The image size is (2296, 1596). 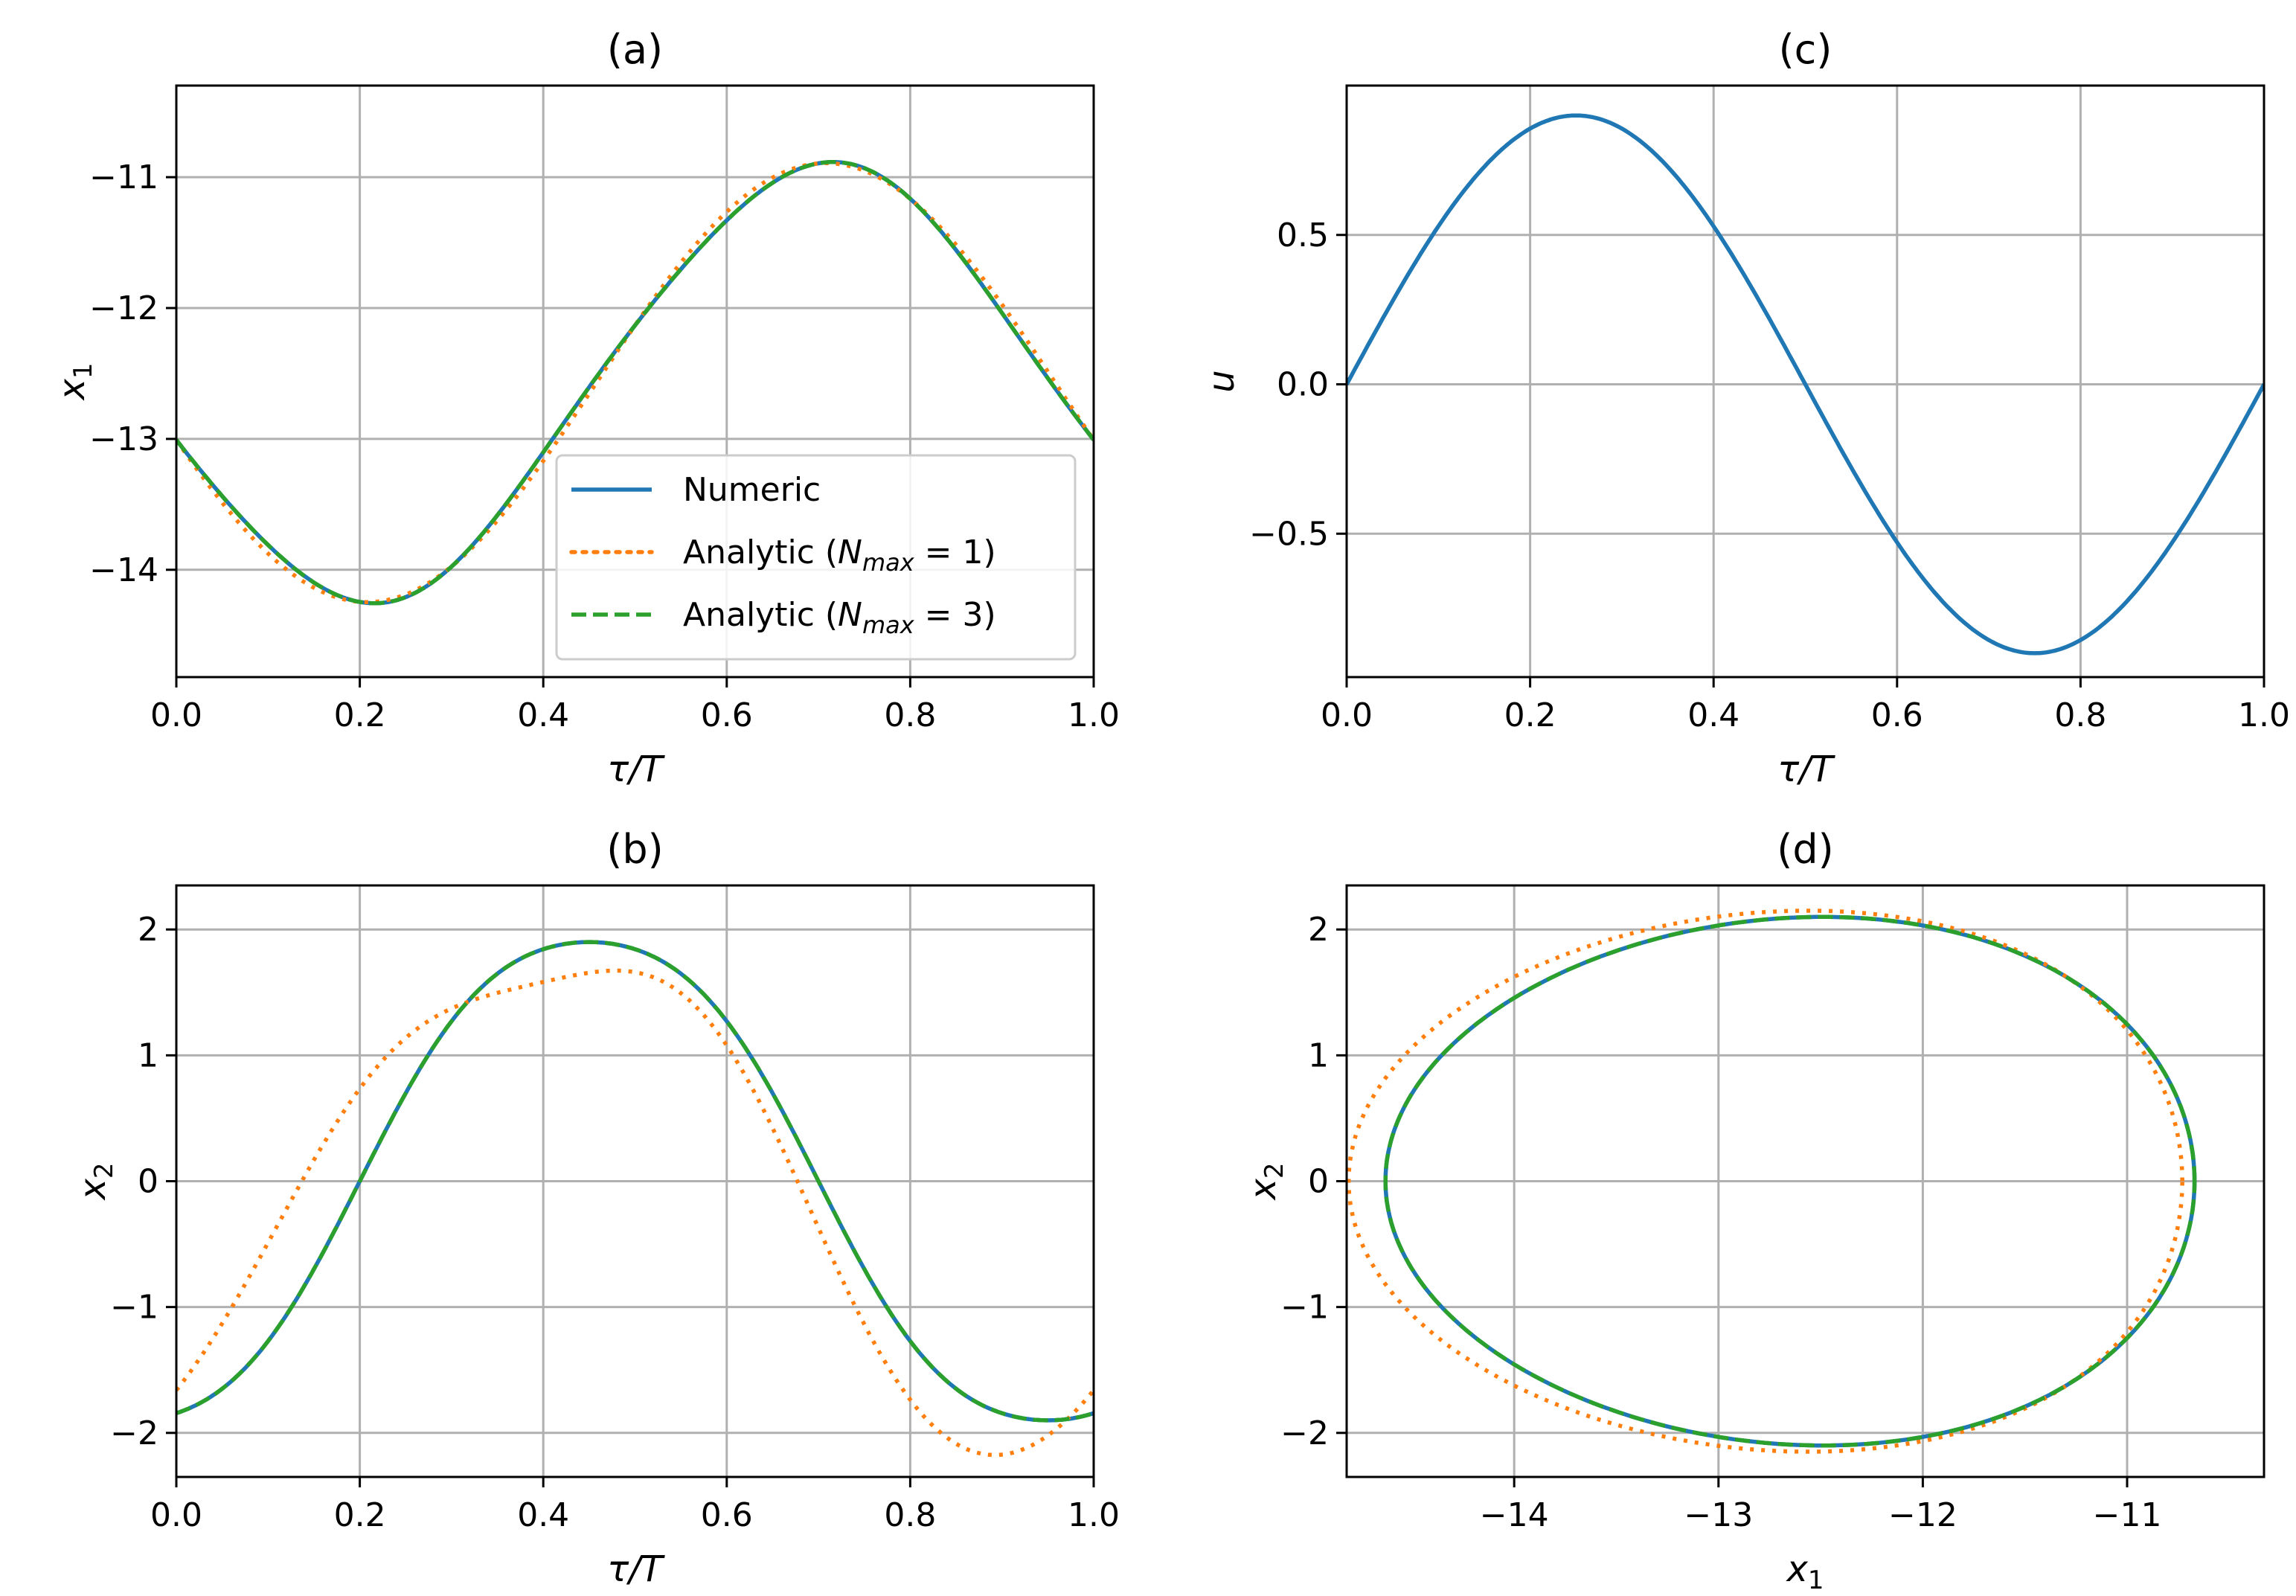 What do you see at coordinates (1922, 1515) in the screenshot?
I see `x-tick-label: −12` at bounding box center [1922, 1515].